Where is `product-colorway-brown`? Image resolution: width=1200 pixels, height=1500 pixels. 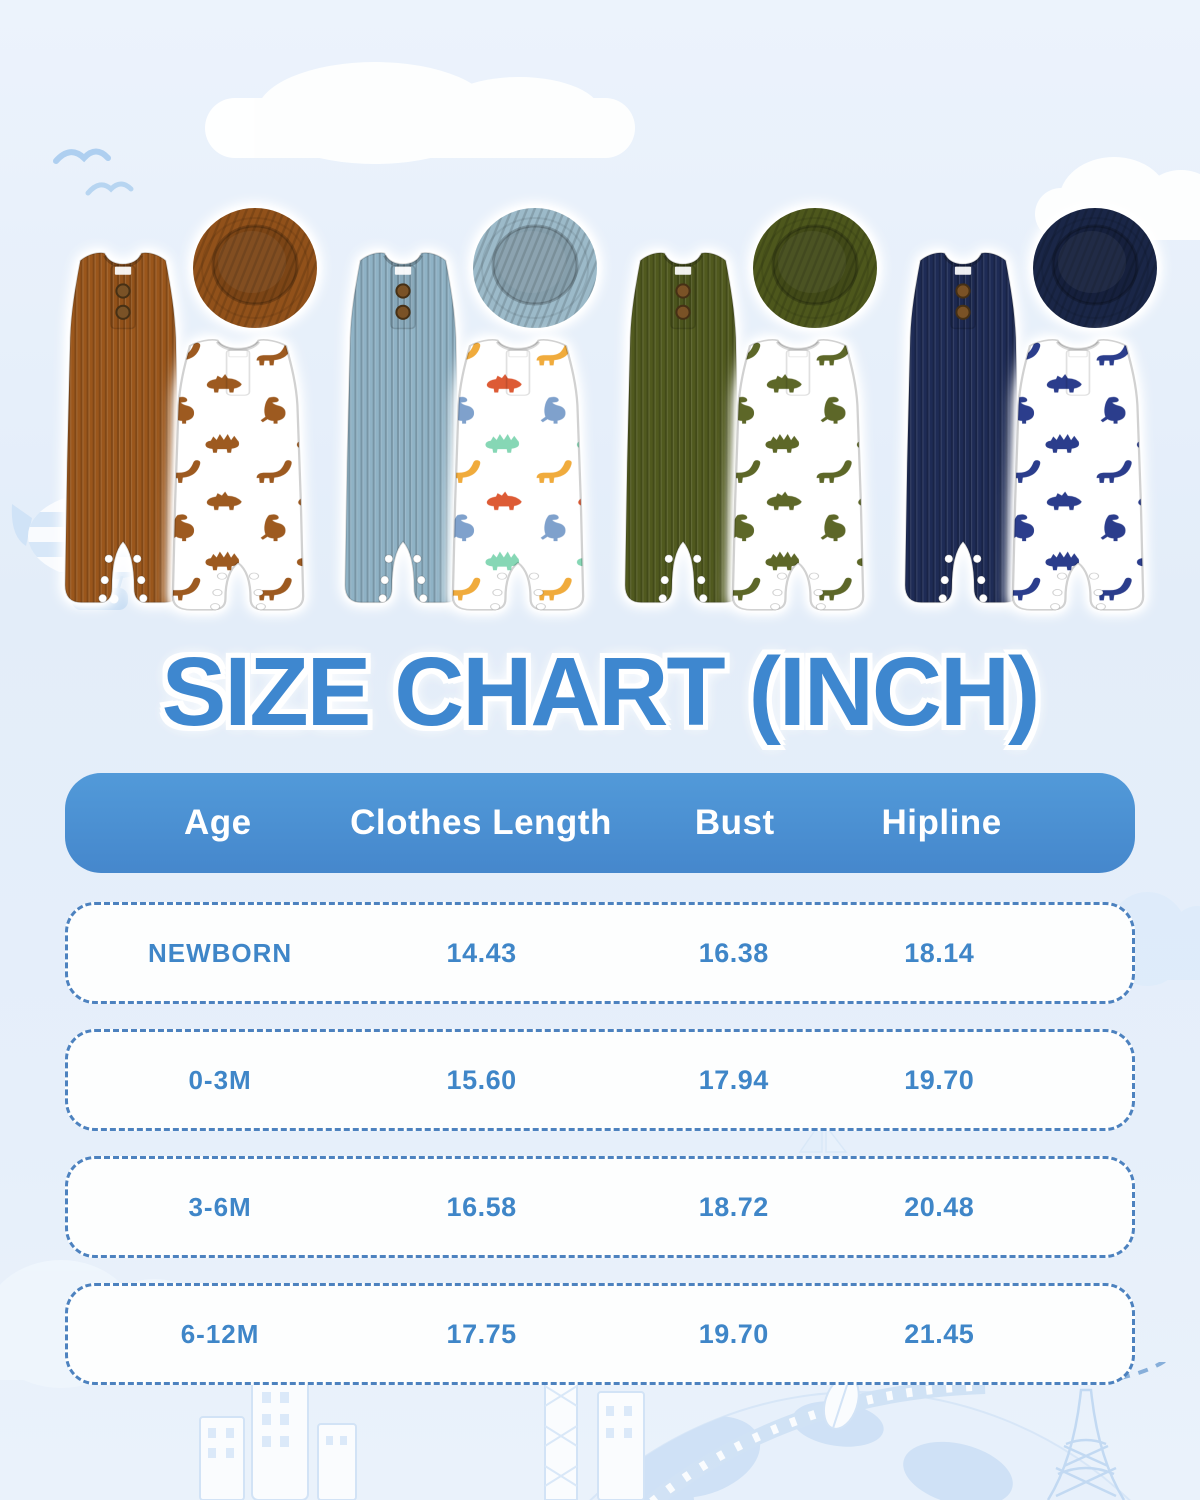
product-colorway-brown is located at coordinates (180, 404).